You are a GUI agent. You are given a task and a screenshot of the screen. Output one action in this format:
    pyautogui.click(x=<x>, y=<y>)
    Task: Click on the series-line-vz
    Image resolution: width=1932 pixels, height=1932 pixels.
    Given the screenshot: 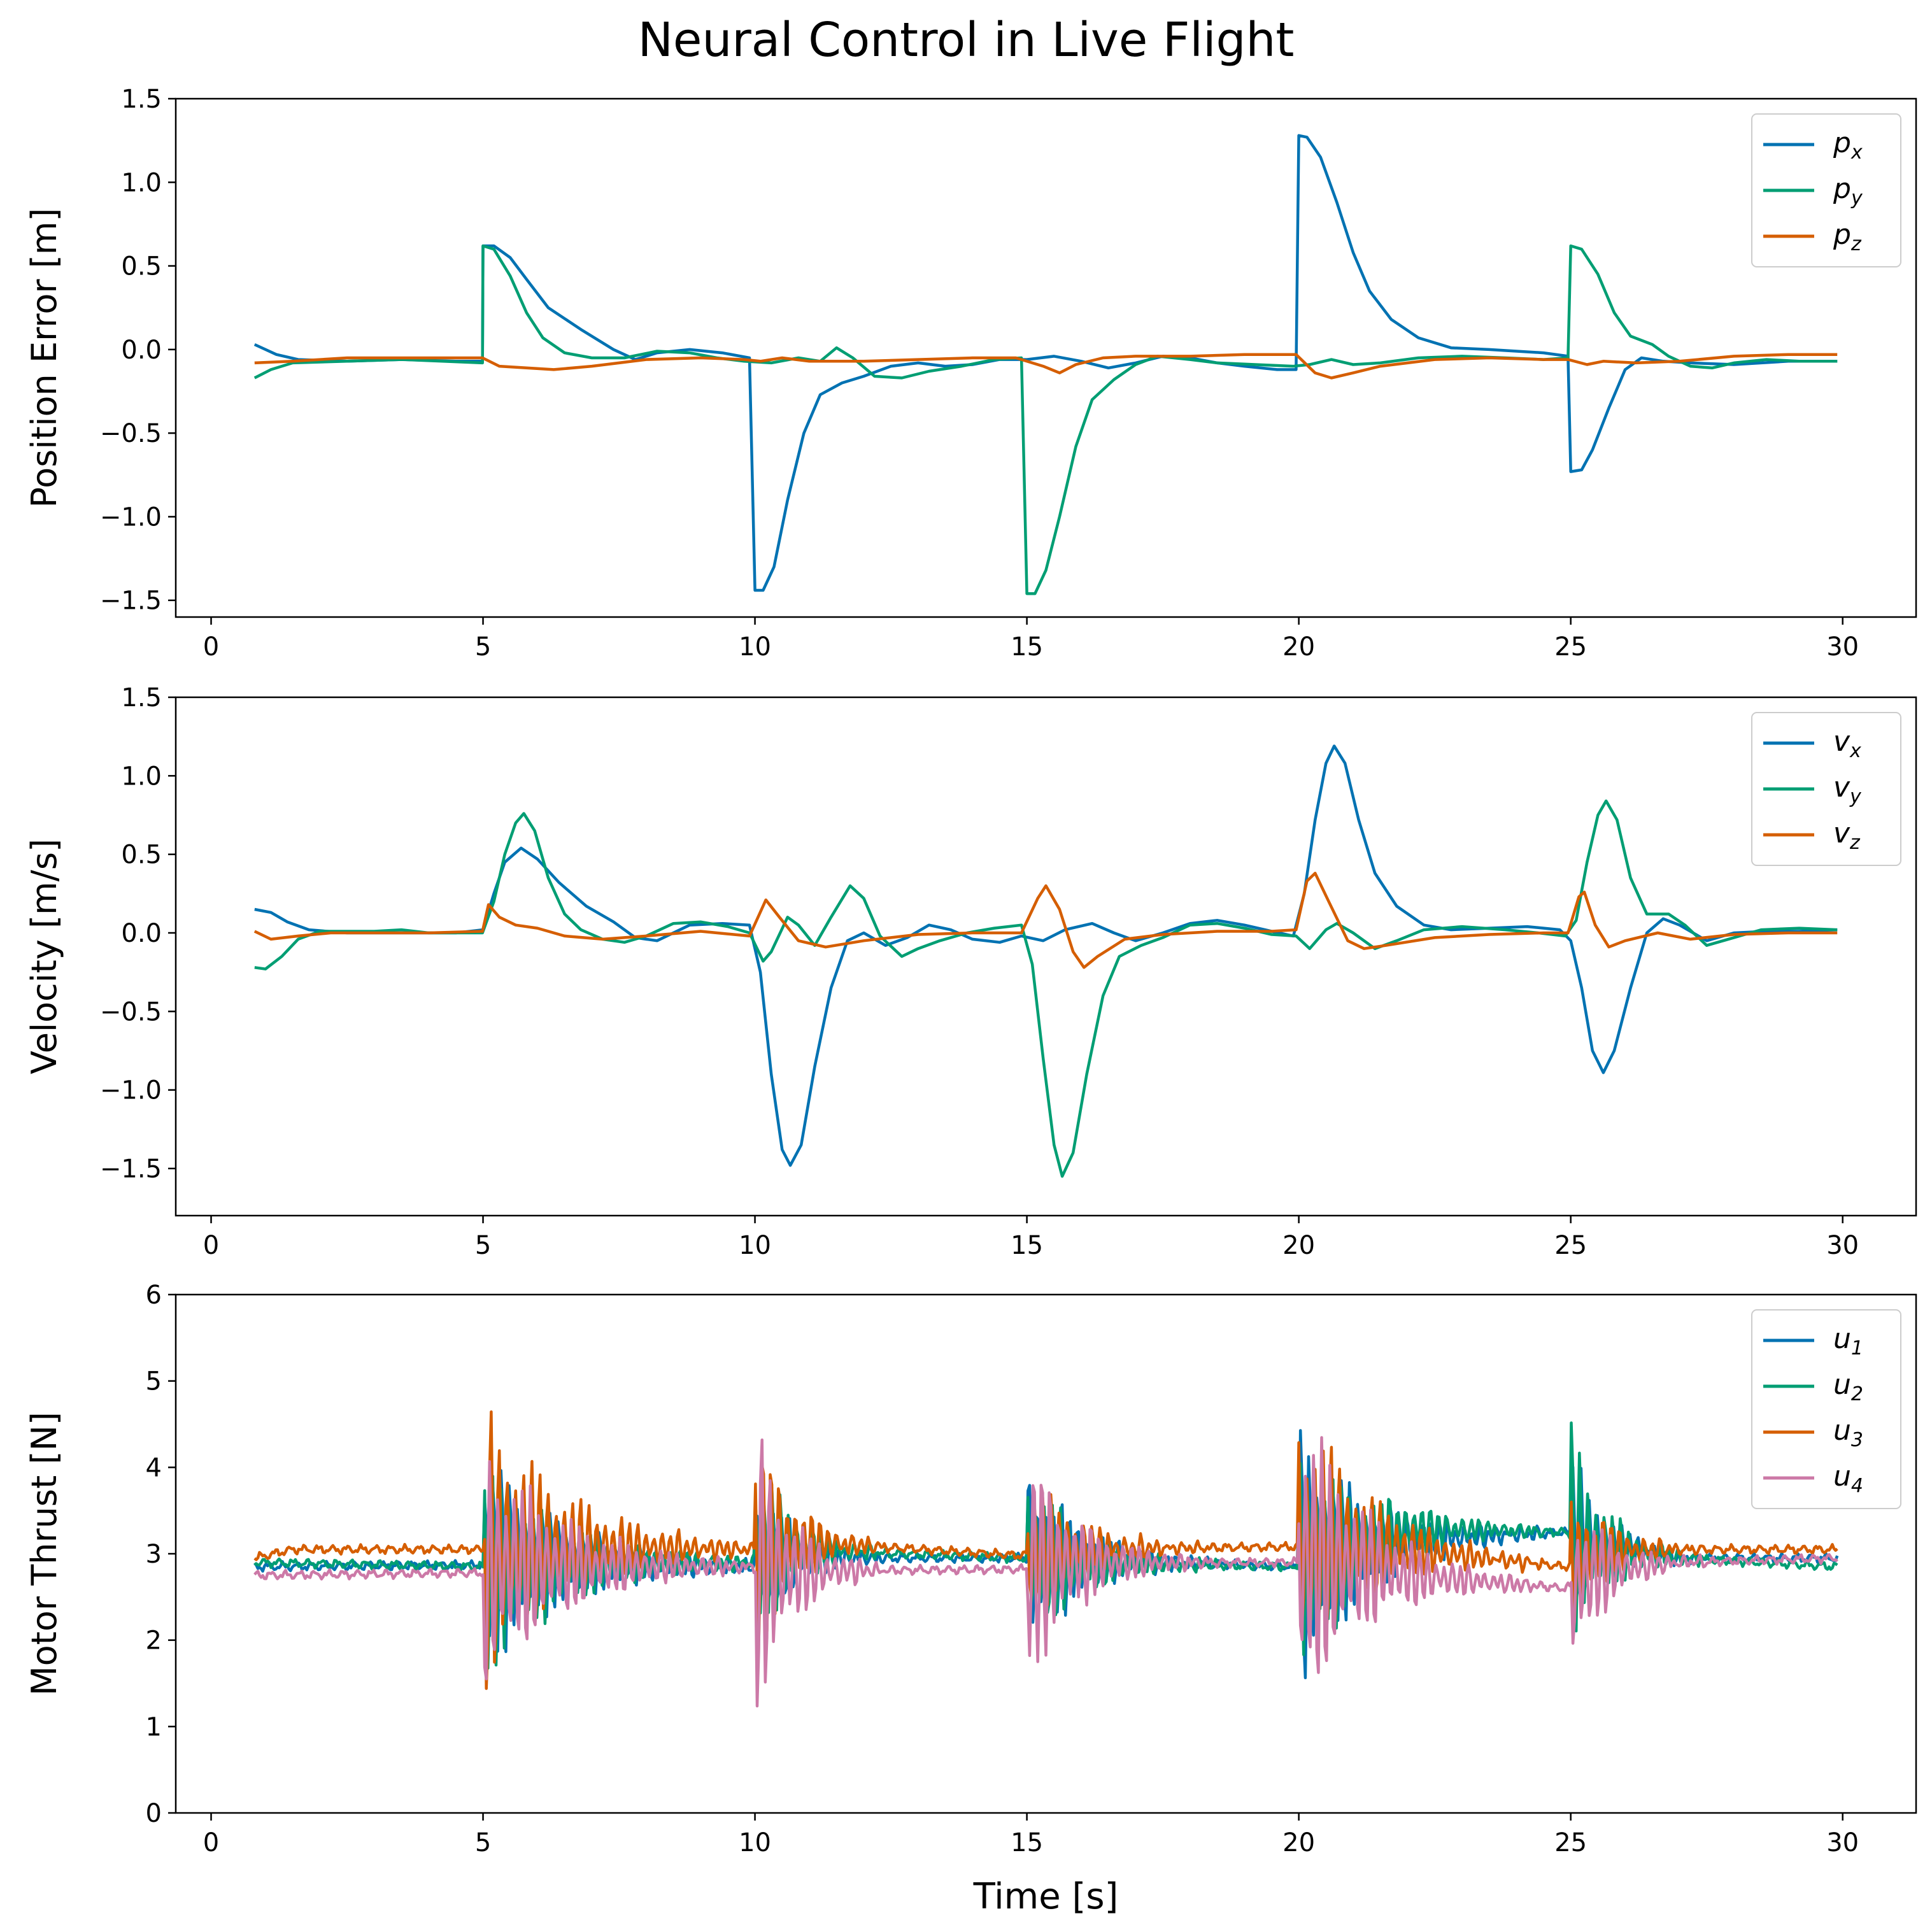 What is the action you would take?
    pyautogui.click(x=1046, y=921)
    